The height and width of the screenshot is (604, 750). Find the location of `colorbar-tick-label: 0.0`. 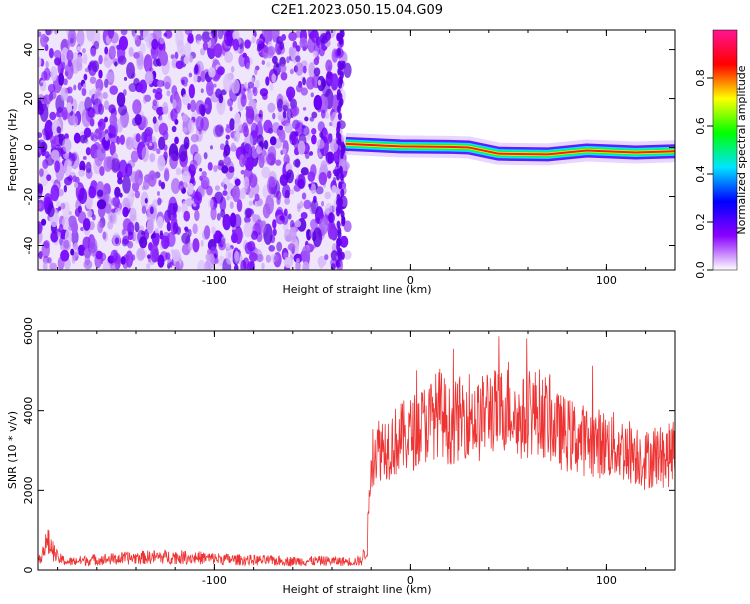

colorbar-tick-label: 0.0 is located at coordinates (700, 270).